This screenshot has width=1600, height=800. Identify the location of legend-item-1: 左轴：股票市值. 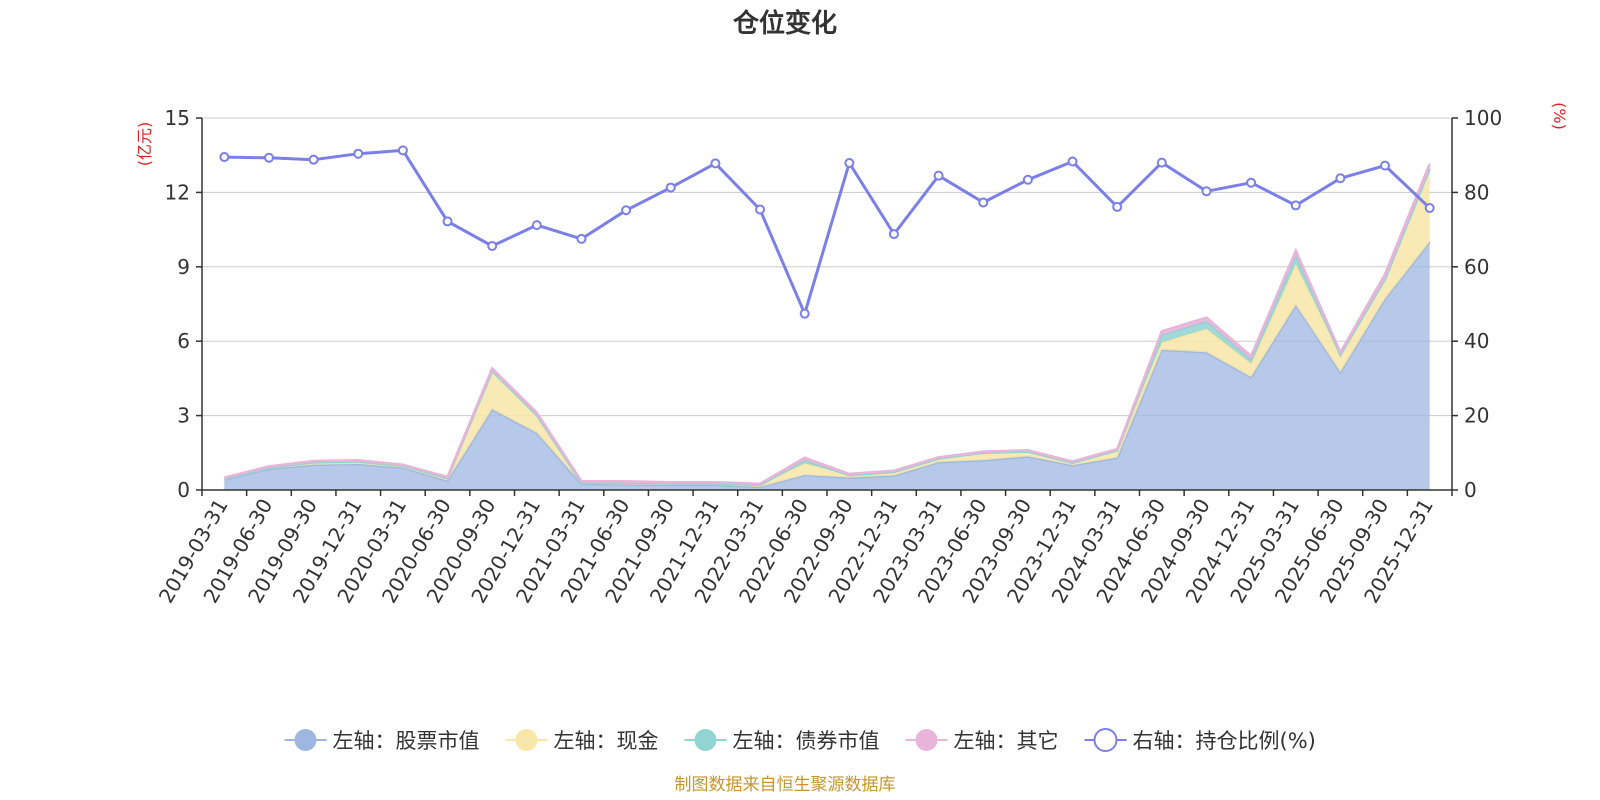
(382, 741).